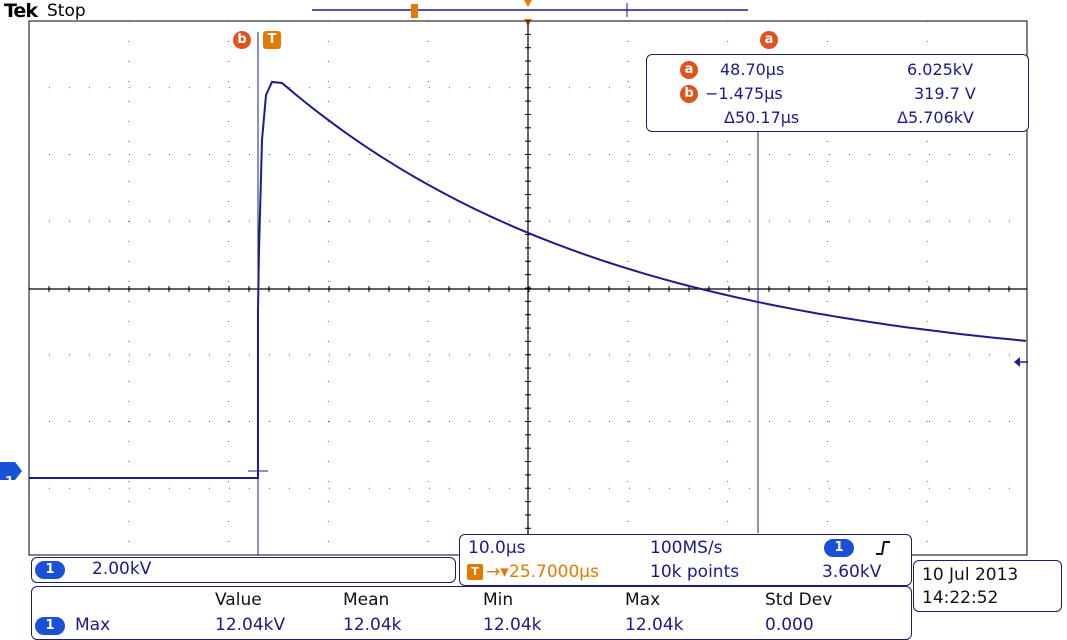 The image size is (1067, 640). I want to click on measurement-std-dev: 0.000, so click(789, 625).